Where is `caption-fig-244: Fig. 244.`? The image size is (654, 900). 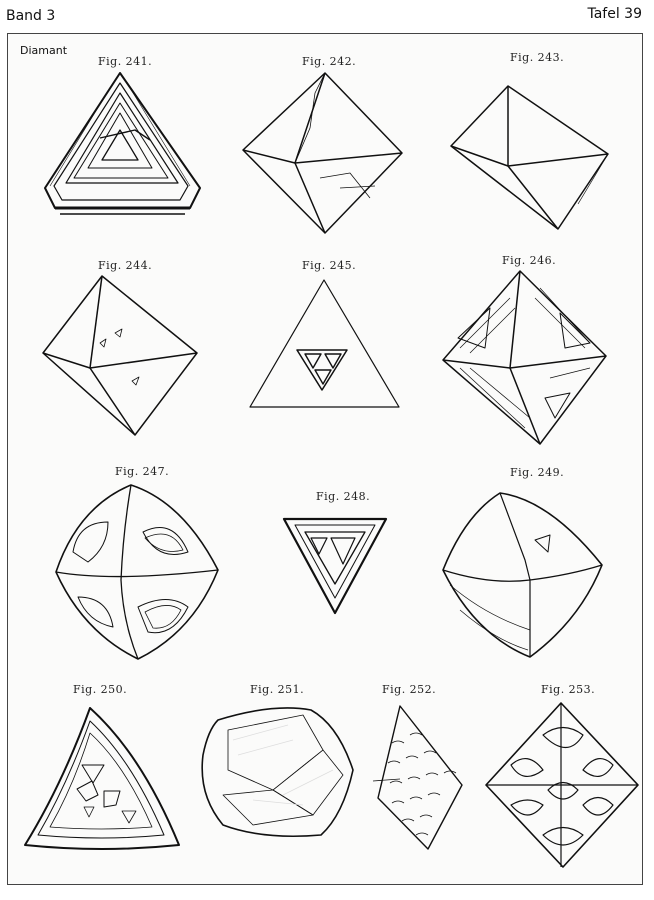
caption-fig-244: Fig. 244. is located at coordinates (125, 265).